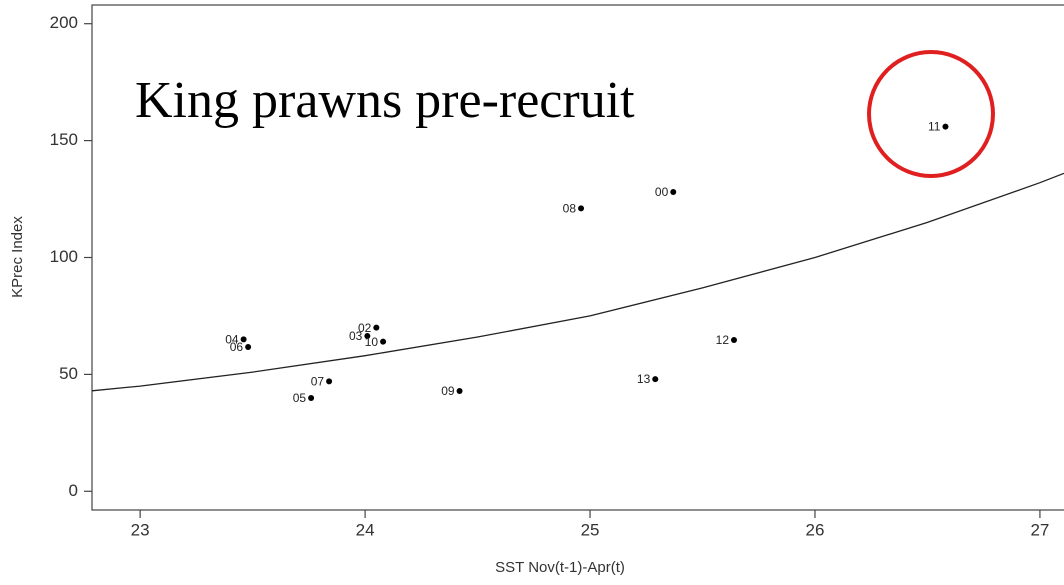  I want to click on x-tick-label: 23, so click(140, 529).